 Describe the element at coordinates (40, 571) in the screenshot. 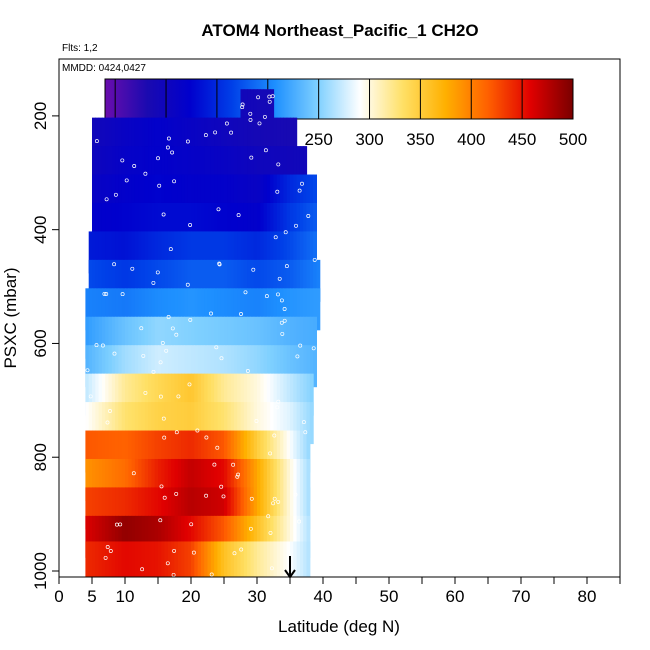

I see `y-tick-label: 1000` at that location.